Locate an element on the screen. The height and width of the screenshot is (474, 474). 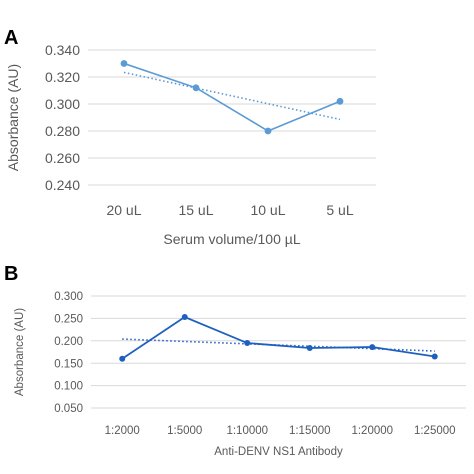
x-tick-label: 20 uL is located at coordinates (123, 210).